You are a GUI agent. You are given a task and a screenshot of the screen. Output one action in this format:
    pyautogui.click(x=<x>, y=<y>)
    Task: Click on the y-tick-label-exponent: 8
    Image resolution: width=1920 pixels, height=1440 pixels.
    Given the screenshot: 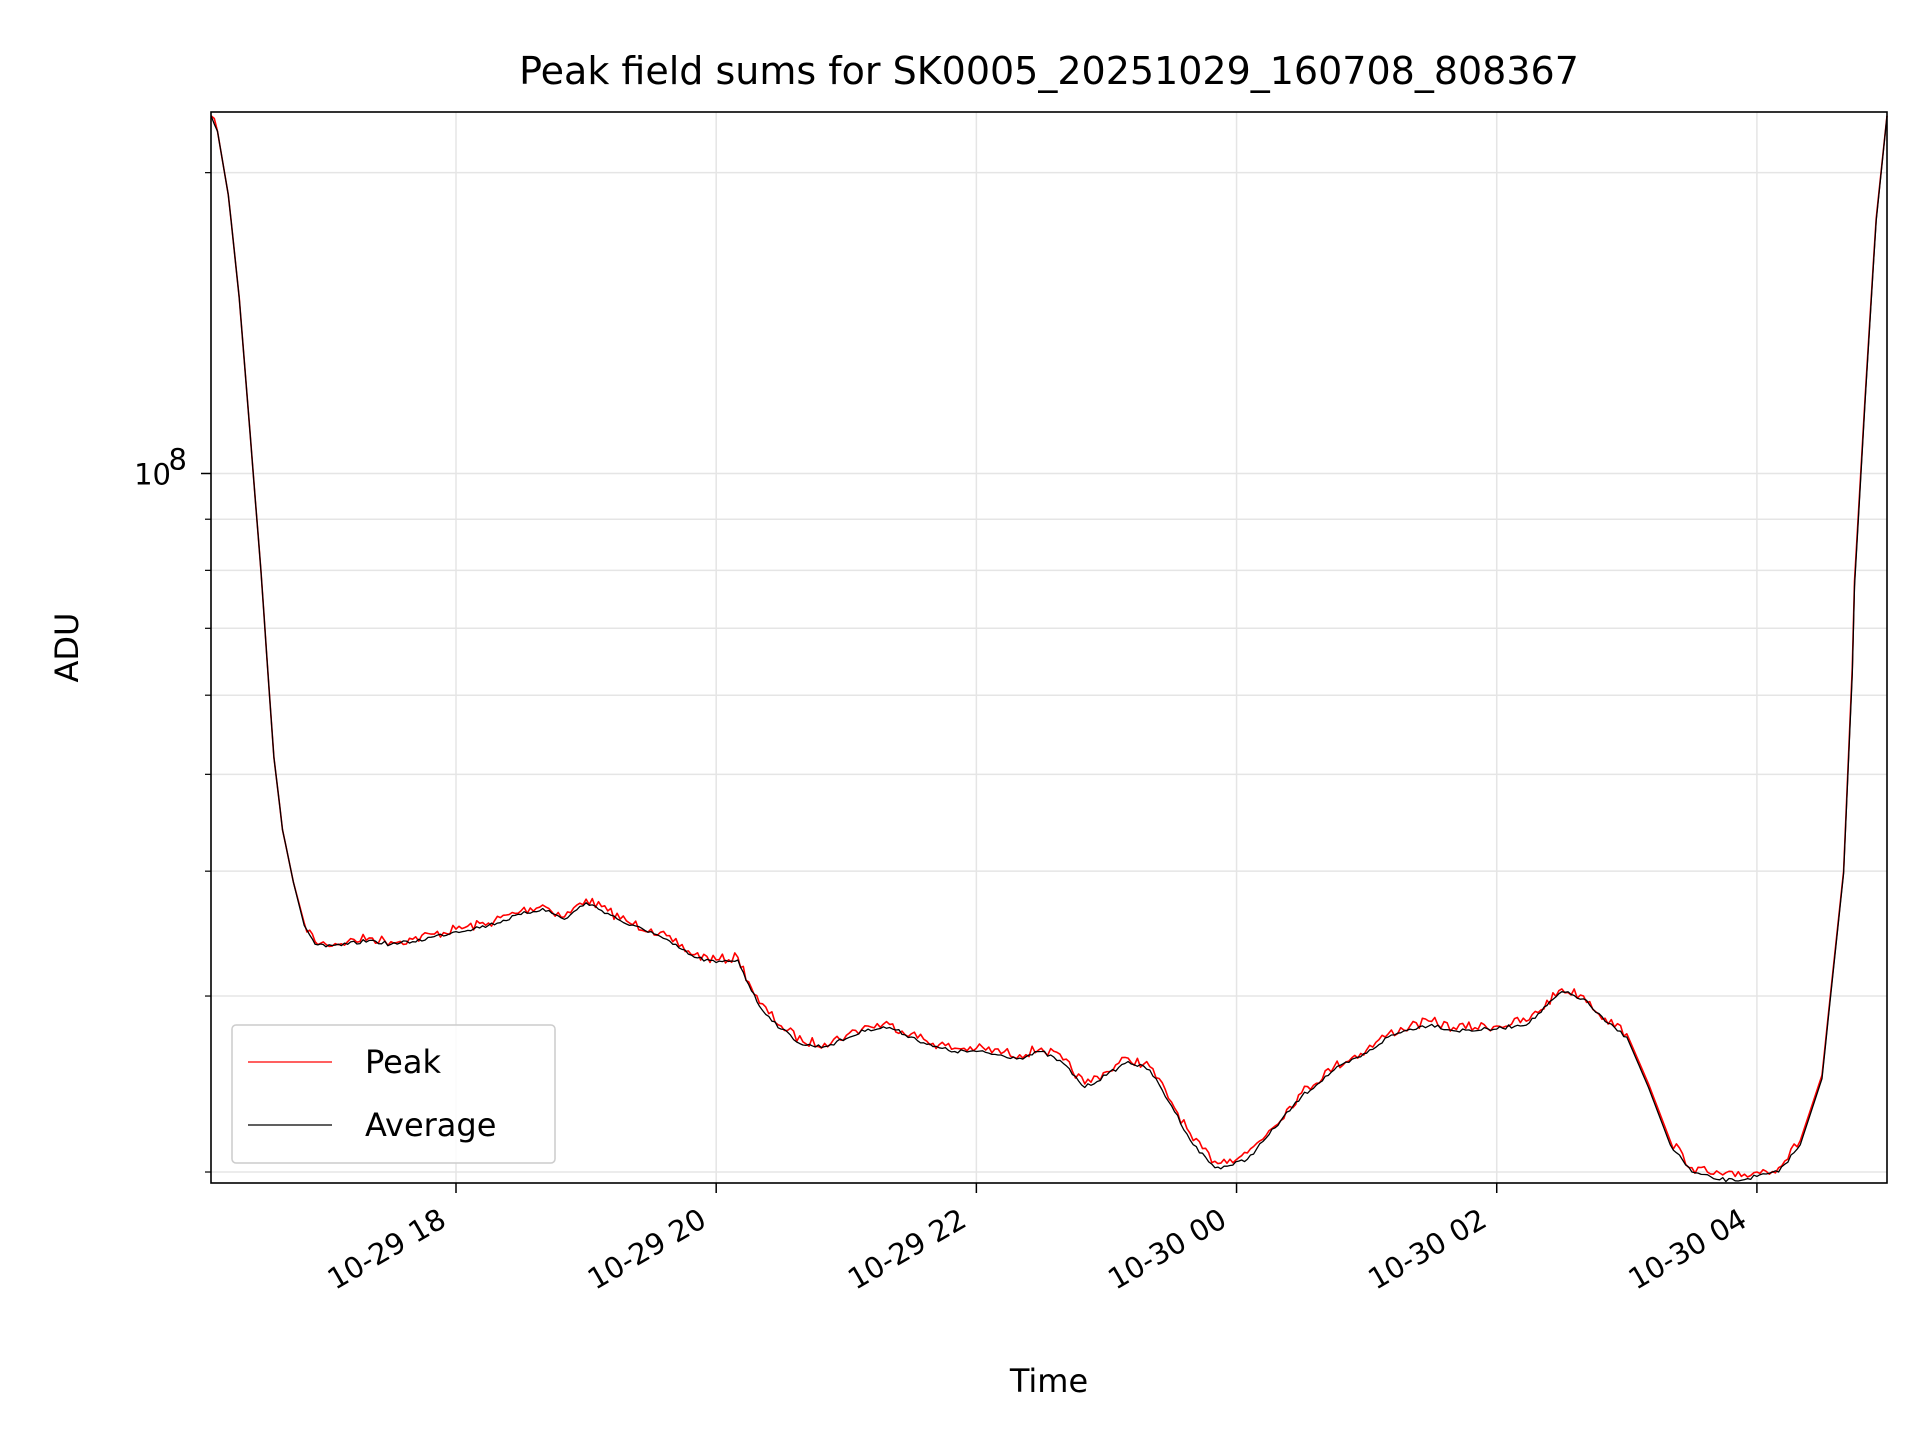 What is the action you would take?
    pyautogui.click(x=178, y=459)
    